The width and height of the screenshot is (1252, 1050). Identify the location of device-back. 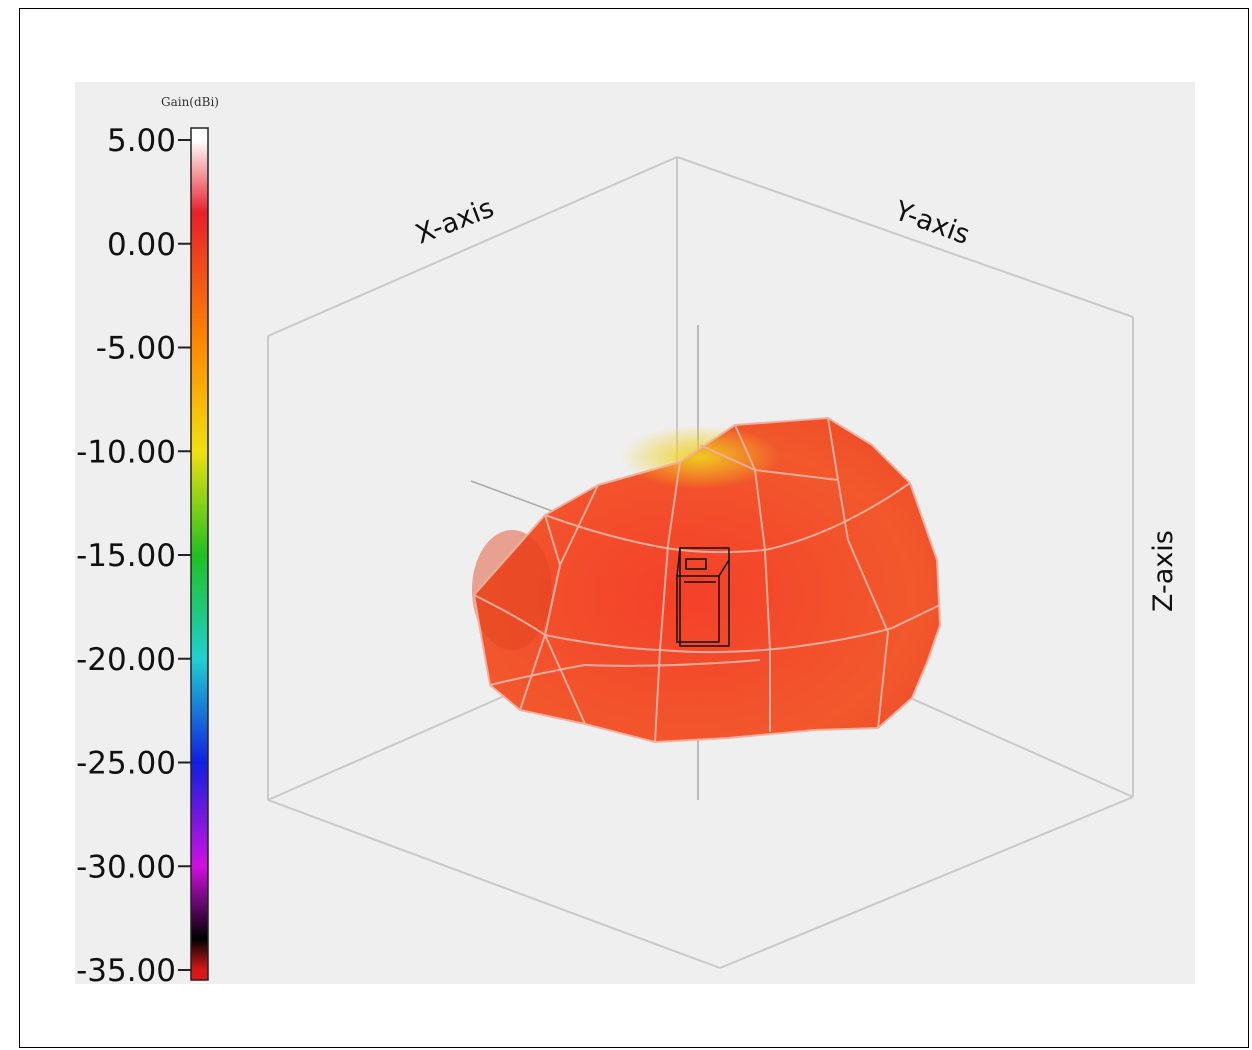
(704, 597).